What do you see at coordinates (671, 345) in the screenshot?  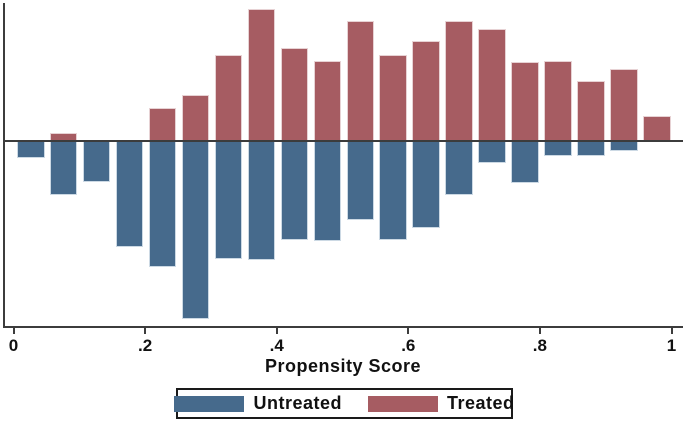 I see `x-tick-label: 1` at bounding box center [671, 345].